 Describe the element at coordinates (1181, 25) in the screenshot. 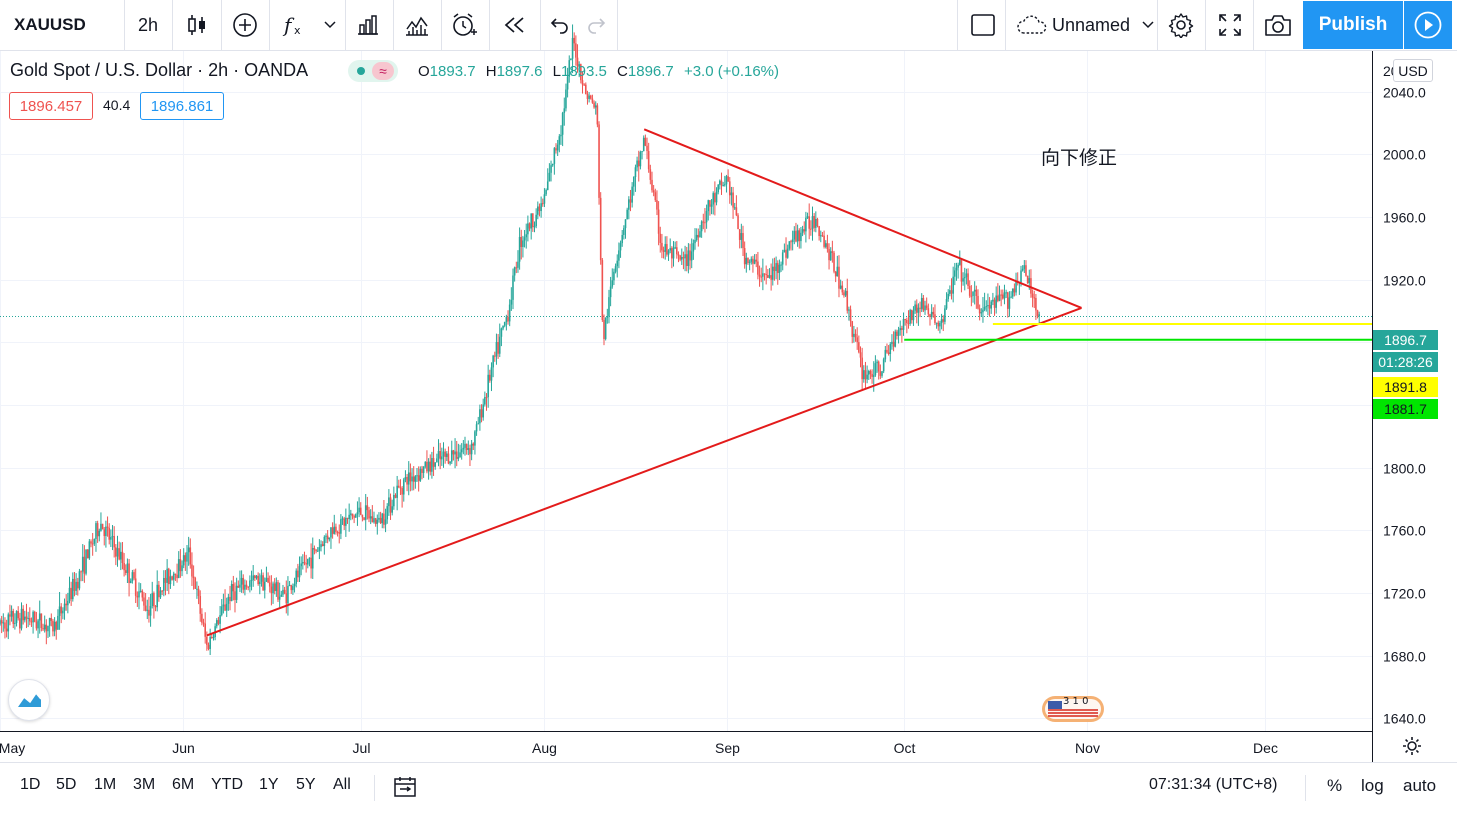

I see `gear-icon` at that location.